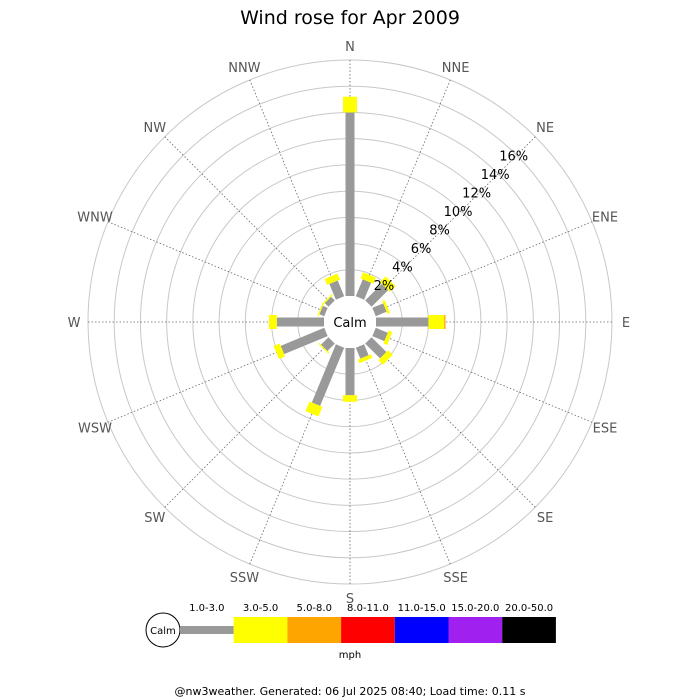 The image size is (700, 700). I want to click on calm-circle, so click(350, 322).